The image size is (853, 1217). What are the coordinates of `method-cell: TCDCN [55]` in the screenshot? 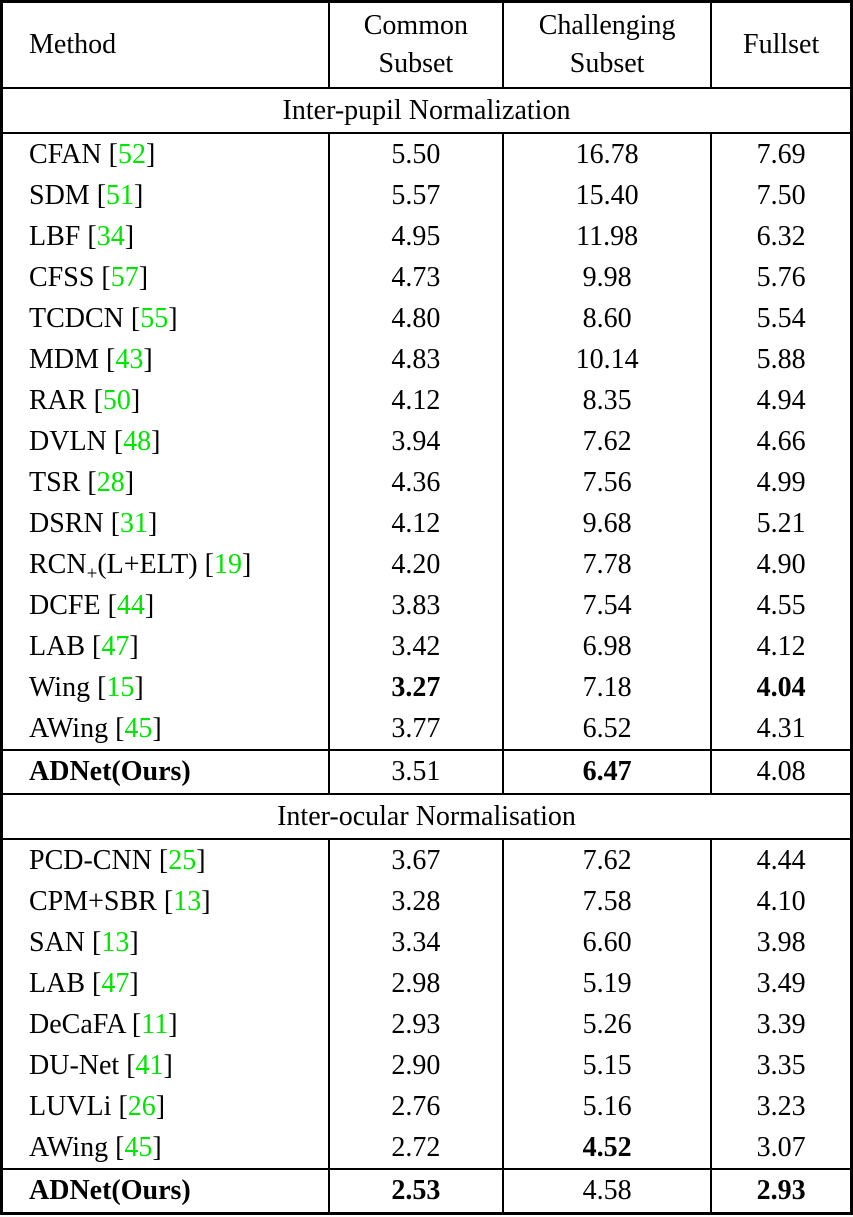 It's located at (165, 318).